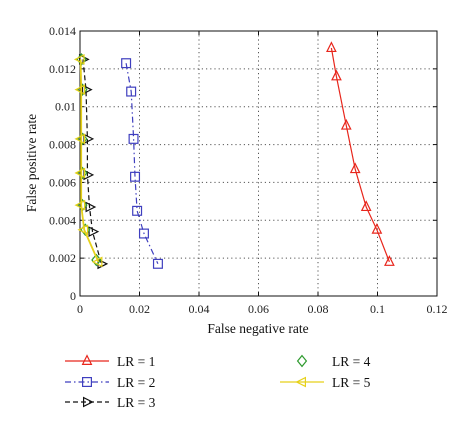 This screenshot has width=474, height=428. Describe the element at coordinates (325, 382) in the screenshot. I see `legend-entry-lr-5: LR = 5` at that location.